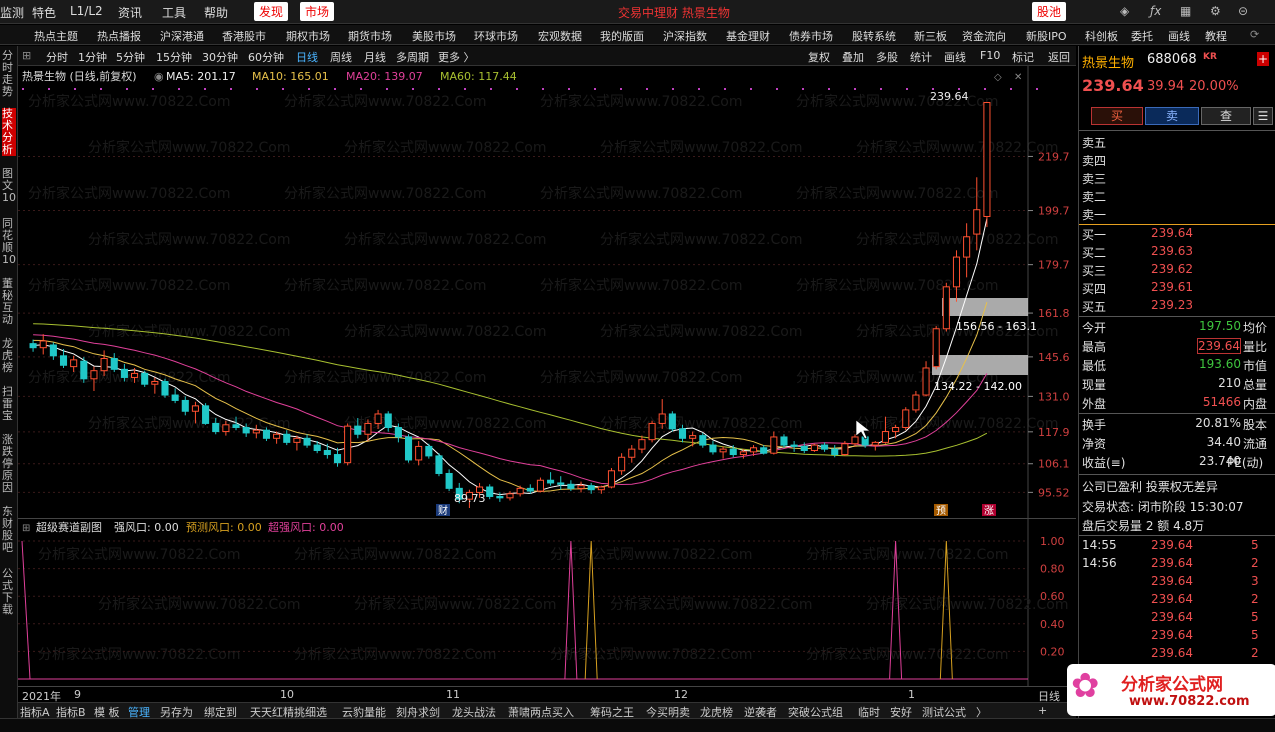 This screenshot has width=1275, height=732. What do you see at coordinates (271, 11) in the screenshot?
I see `tab-discover: 发现` at bounding box center [271, 11].